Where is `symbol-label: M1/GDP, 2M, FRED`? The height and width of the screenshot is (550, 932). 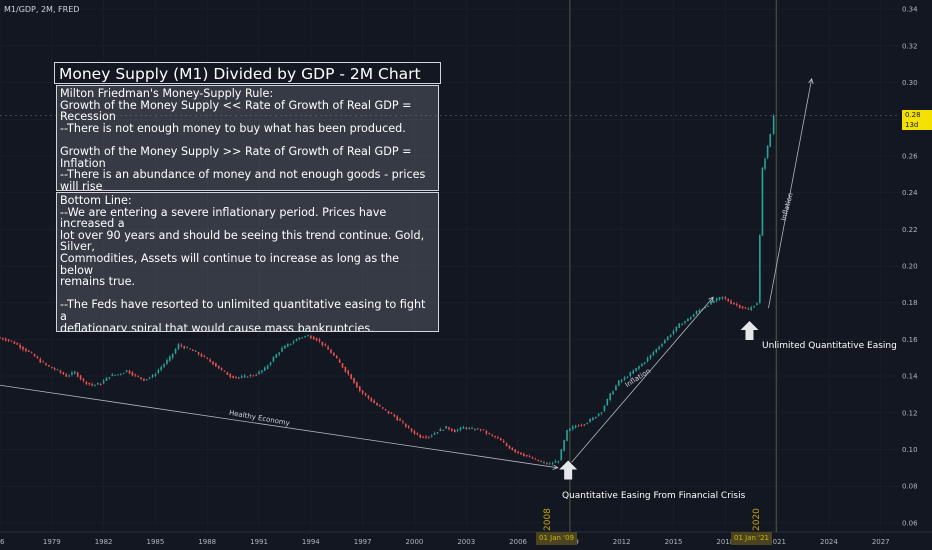
symbol-label: M1/GDP, 2M, FRED is located at coordinates (42, 9).